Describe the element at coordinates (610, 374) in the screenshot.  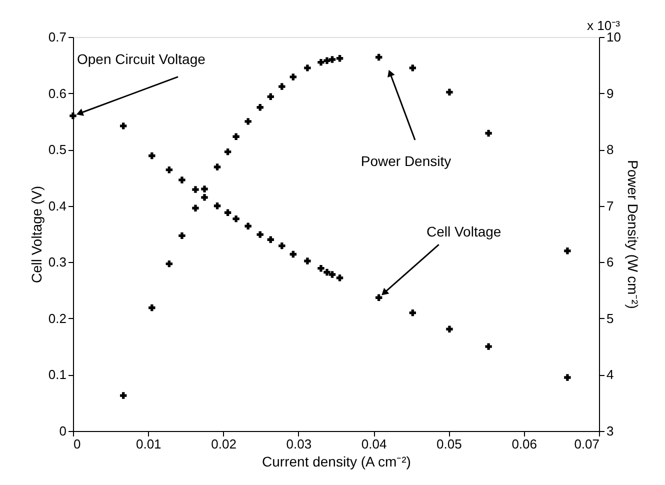
I see `y2-tick-label: 4` at that location.